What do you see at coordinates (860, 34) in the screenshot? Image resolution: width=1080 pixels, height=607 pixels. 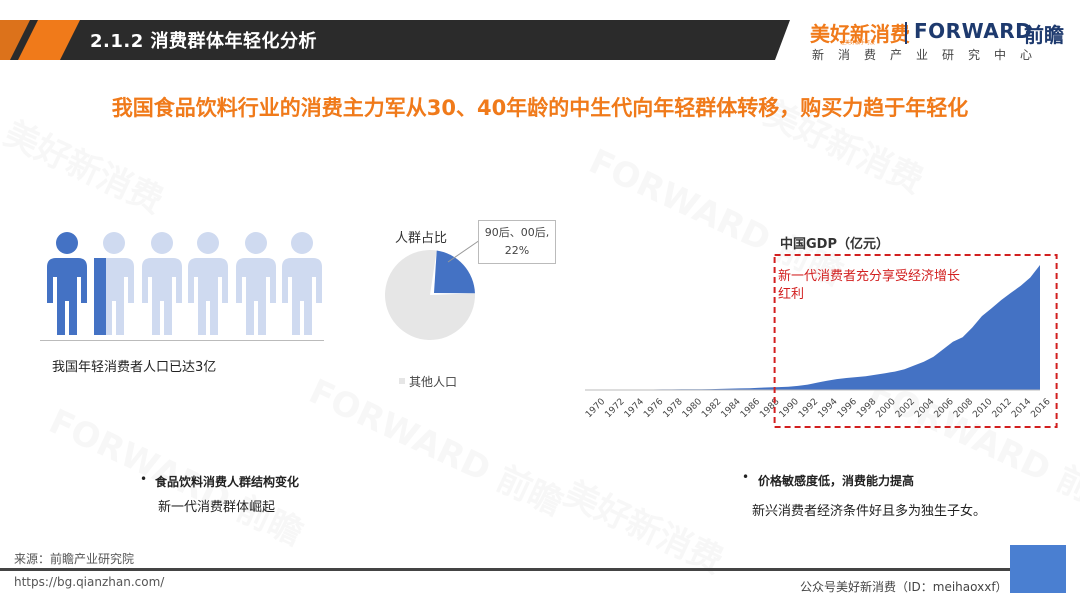 I see `brand-logo-cn: 美好新消费` at bounding box center [860, 34].